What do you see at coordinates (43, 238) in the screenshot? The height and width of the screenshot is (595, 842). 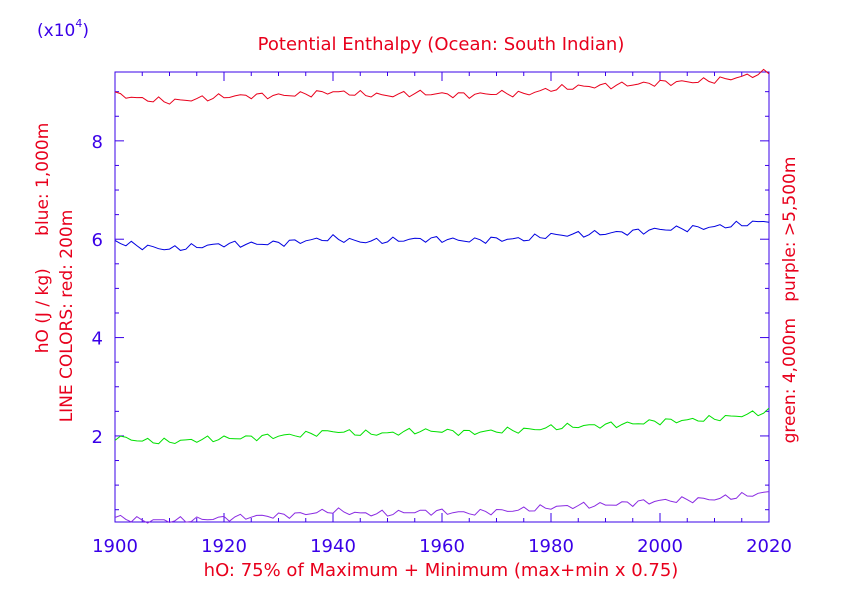 I see `y-axis-label-line2: hO (J / kg) blue: 1,000m` at bounding box center [43, 238].